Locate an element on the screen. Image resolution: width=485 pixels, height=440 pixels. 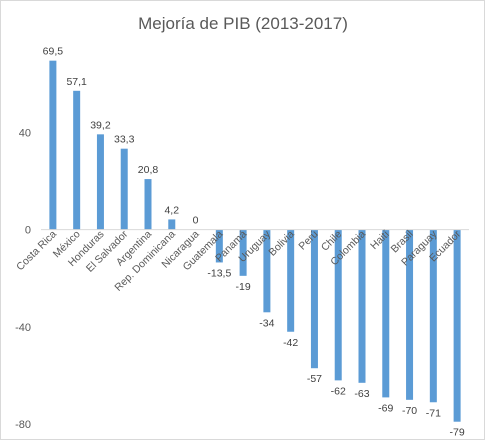
data-label: -42 is located at coordinates (290, 343).